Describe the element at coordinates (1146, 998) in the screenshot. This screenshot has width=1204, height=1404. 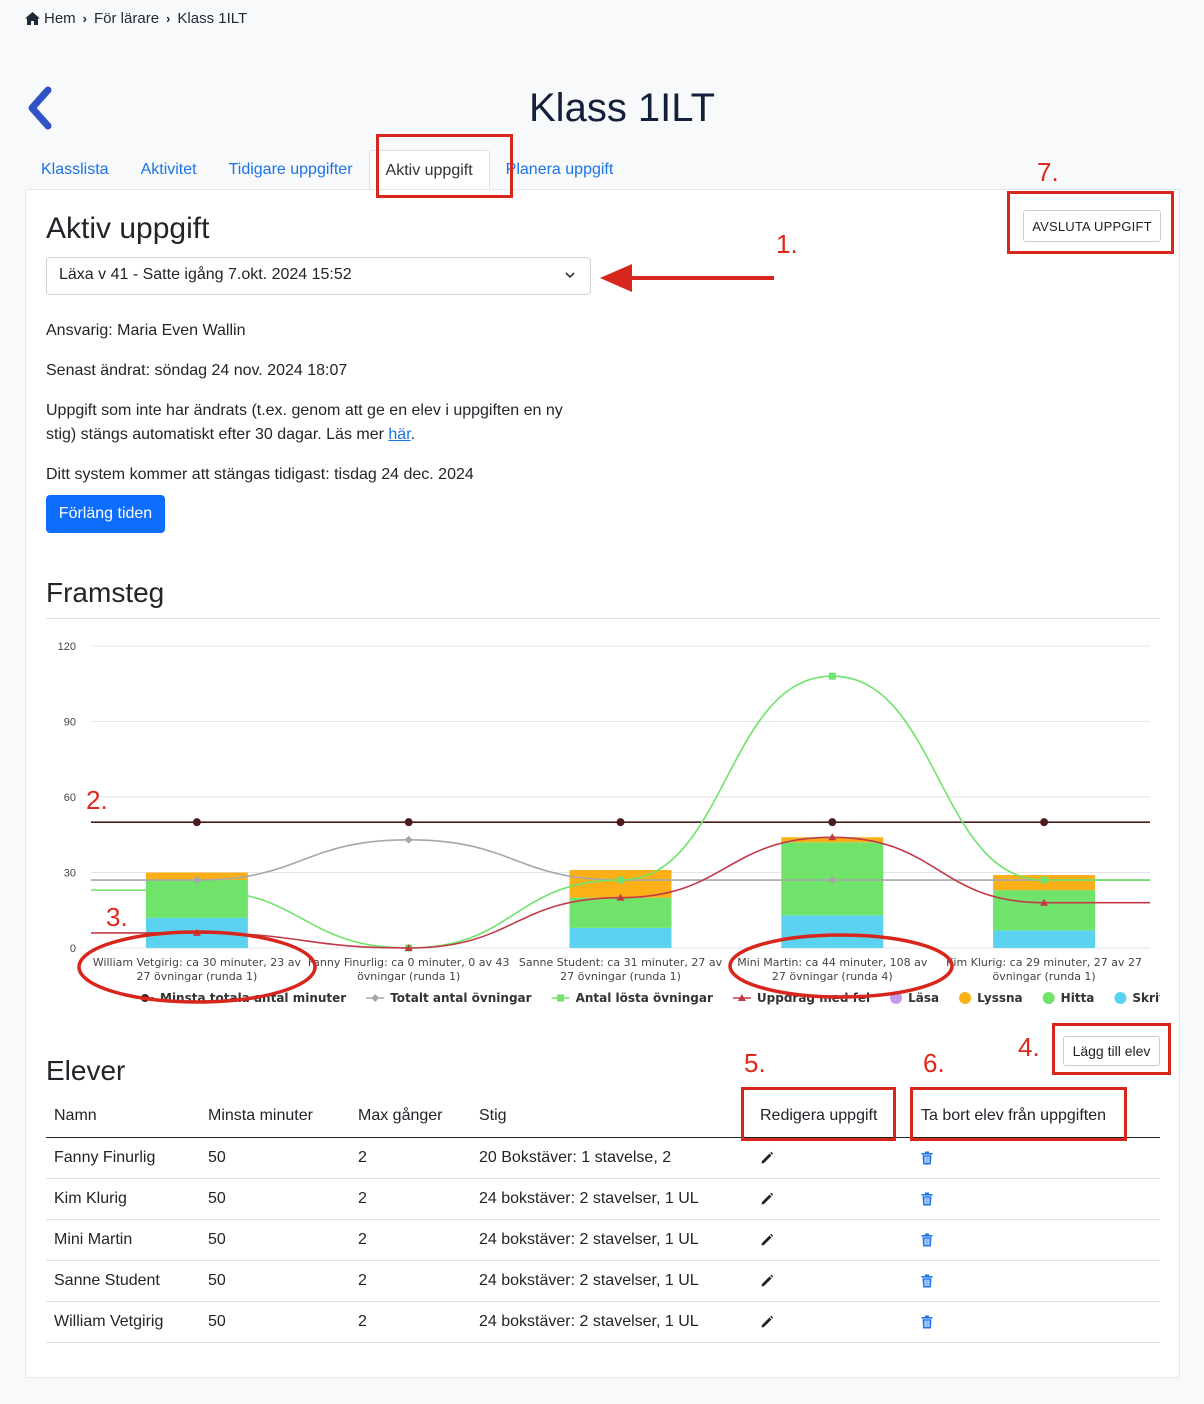
I see `legend-label: Skriva` at that location.